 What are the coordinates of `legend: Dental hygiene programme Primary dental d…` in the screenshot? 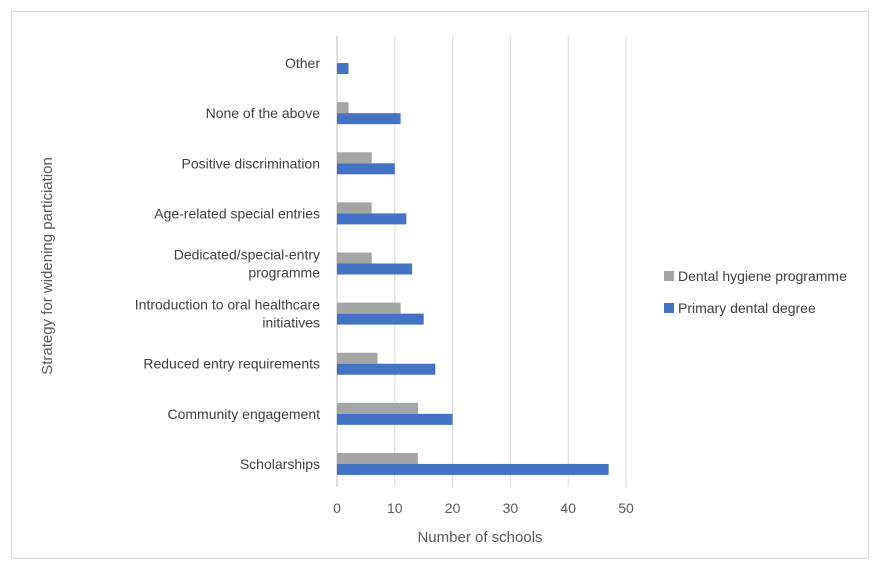 It's located at (755, 292).